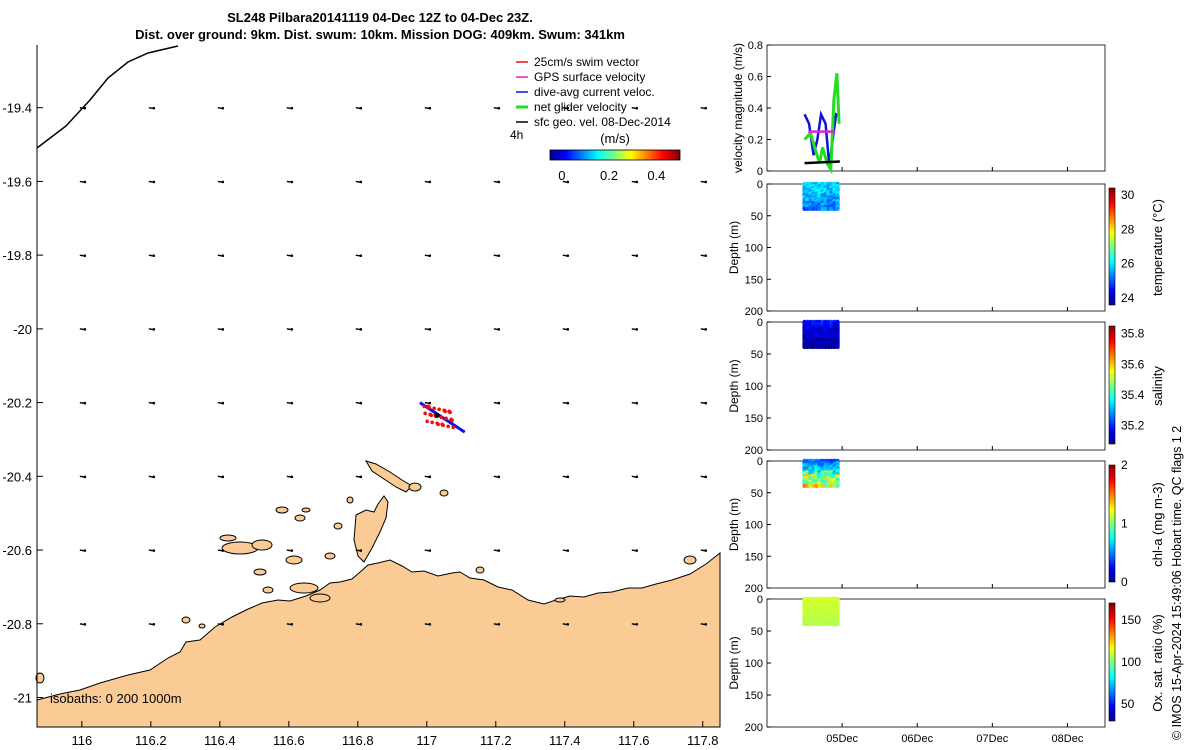  I want to click on profile-colorbar-tick-label: 35.6, so click(1133, 364).